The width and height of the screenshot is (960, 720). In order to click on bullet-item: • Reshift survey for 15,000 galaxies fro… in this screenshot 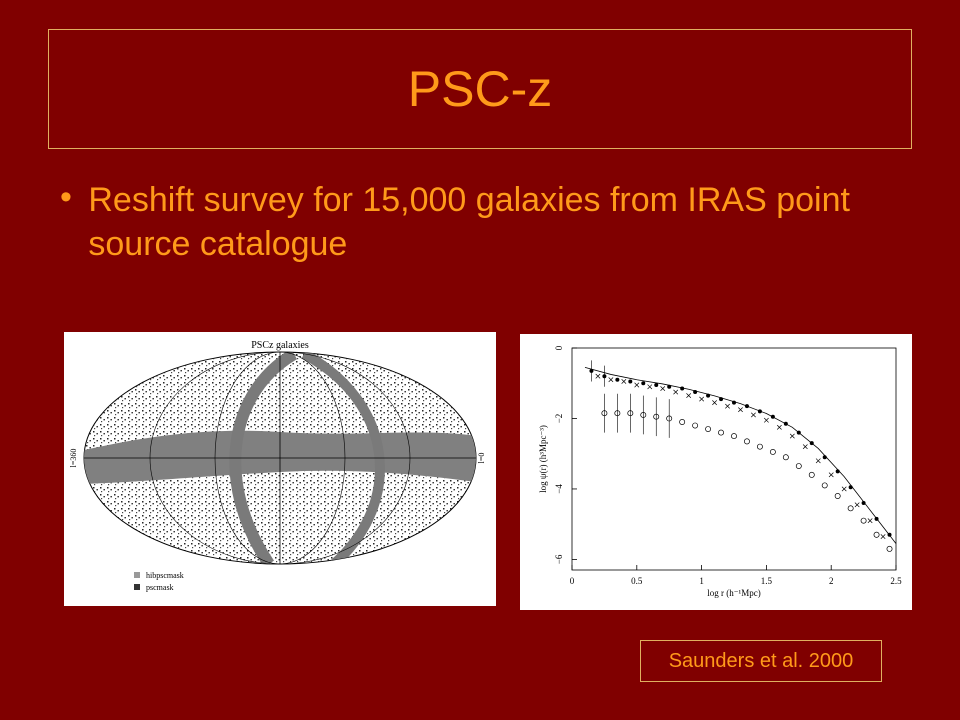, I will do `click(480, 222)`.